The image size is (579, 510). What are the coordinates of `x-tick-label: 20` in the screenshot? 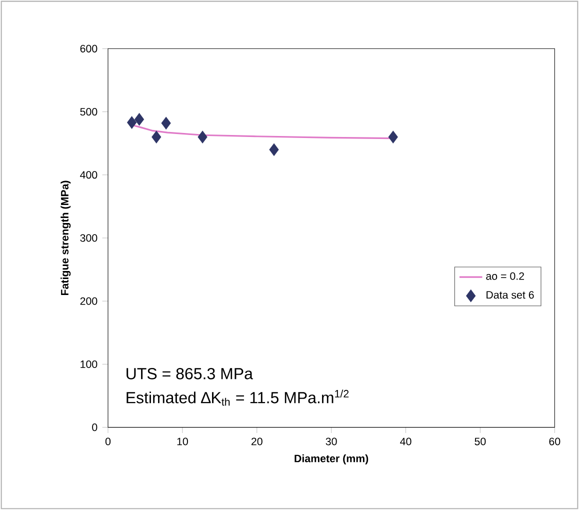 It's located at (257, 442).